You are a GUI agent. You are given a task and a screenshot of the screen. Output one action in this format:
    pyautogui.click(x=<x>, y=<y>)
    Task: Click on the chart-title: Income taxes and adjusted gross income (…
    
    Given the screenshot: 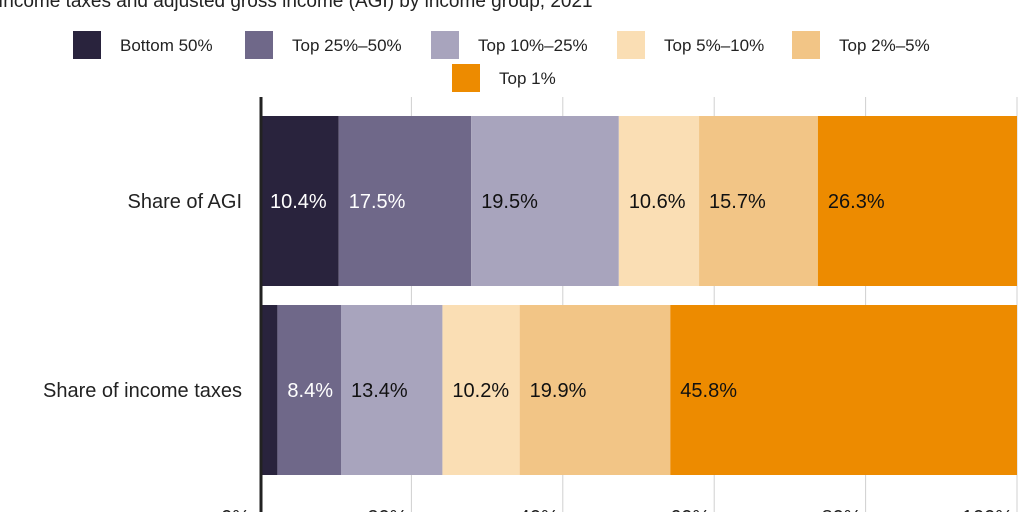 What is the action you would take?
    pyautogui.click(x=296, y=6)
    